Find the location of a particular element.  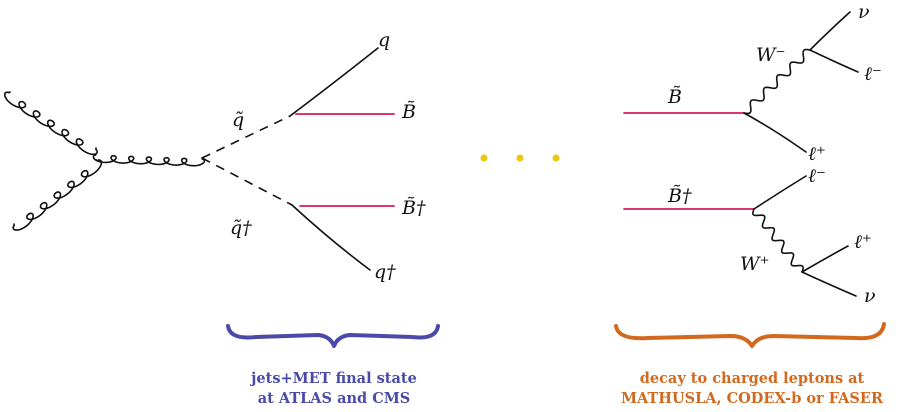

antibino-decay-label: B̃† is located at coordinates (679, 196).